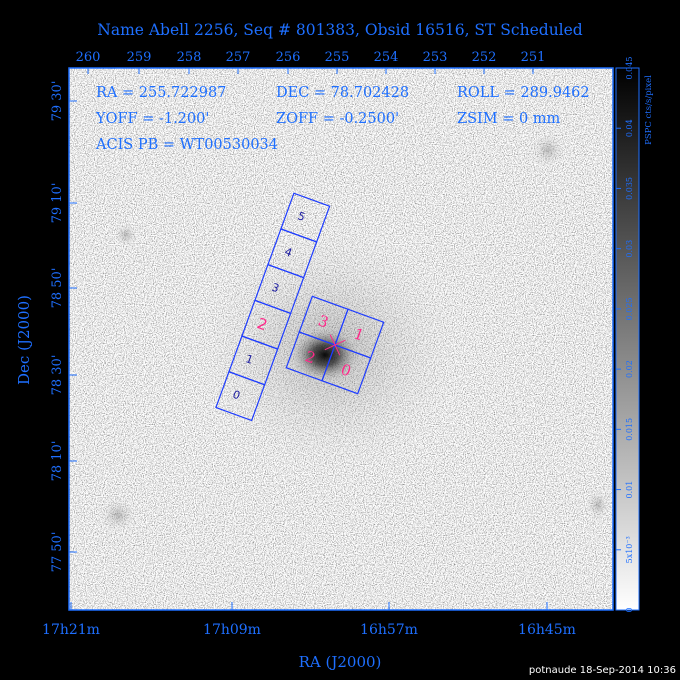  I want to click on colorbar-tick-label: 0.045, so click(629, 68).